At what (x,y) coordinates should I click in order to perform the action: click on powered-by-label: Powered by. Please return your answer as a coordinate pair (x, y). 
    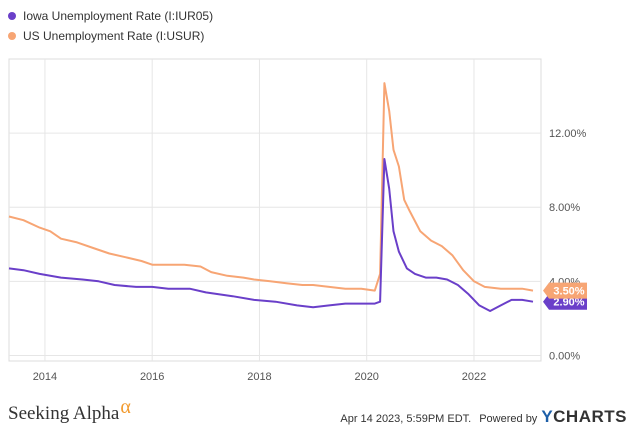
    Looking at the image, I should click on (508, 419).